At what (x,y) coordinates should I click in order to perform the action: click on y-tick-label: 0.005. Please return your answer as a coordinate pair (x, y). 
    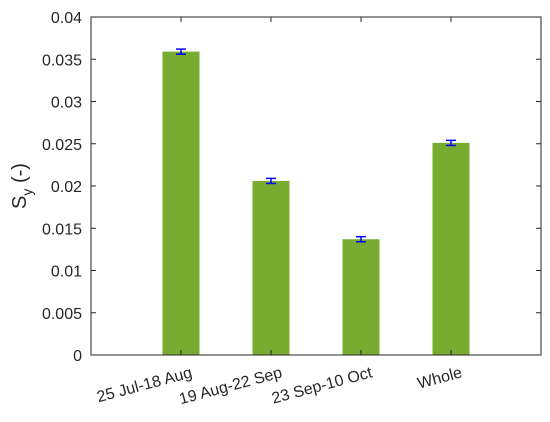
    Looking at the image, I should click on (62, 314).